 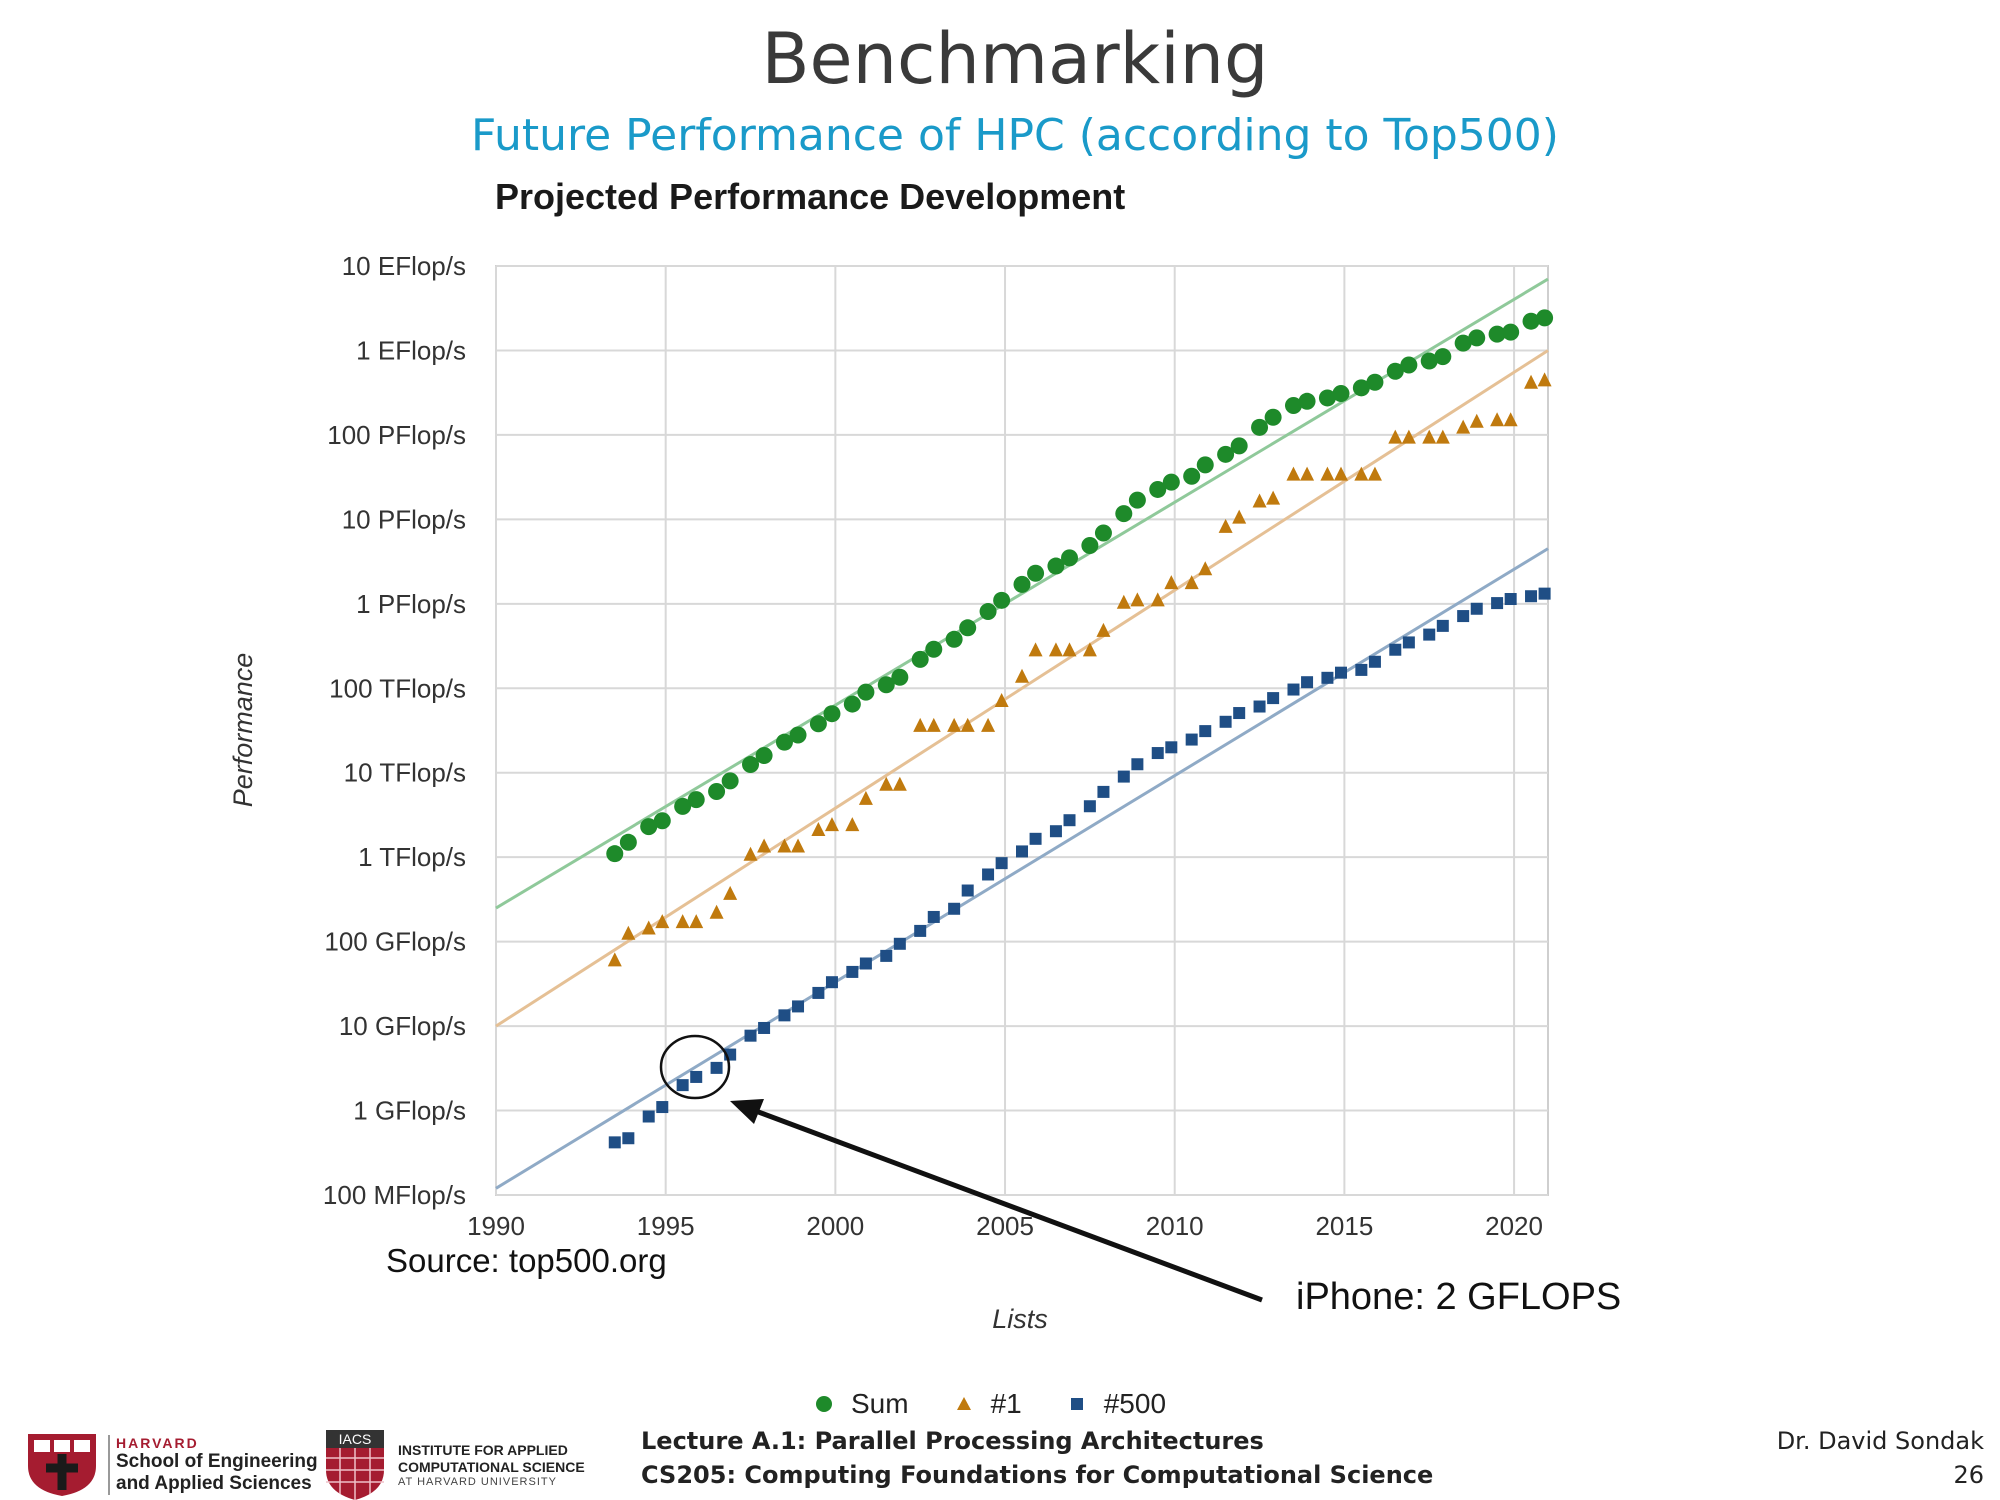 What do you see at coordinates (835, 1226) in the screenshot?
I see `x-tick-label: 2000` at bounding box center [835, 1226].